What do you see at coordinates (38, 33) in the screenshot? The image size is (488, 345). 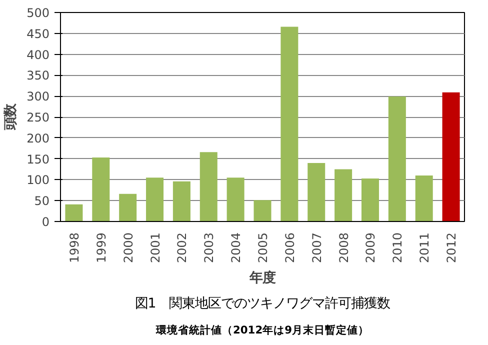 I see `y-tick-label: 450` at bounding box center [38, 33].